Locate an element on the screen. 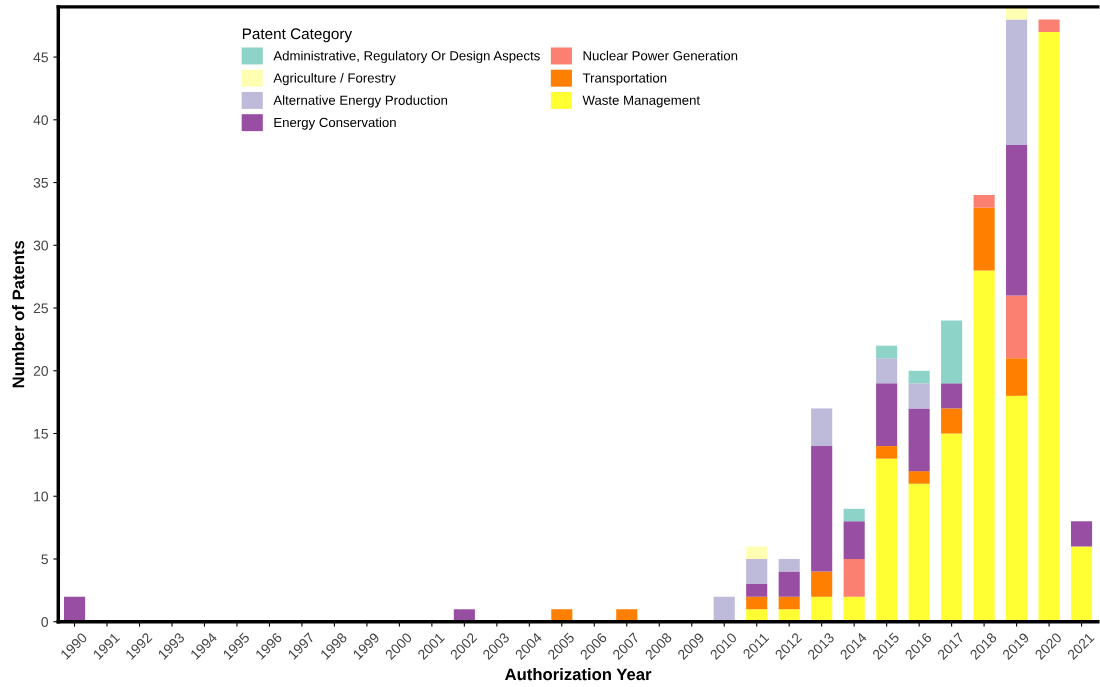  legend-label: Waste Management is located at coordinates (641, 101).